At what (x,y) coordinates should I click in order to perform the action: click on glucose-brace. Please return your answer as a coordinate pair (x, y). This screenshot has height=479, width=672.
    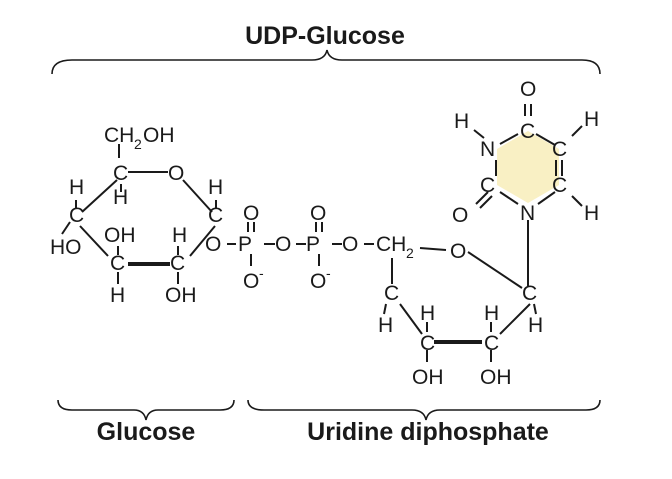
    Looking at the image, I should click on (146, 410).